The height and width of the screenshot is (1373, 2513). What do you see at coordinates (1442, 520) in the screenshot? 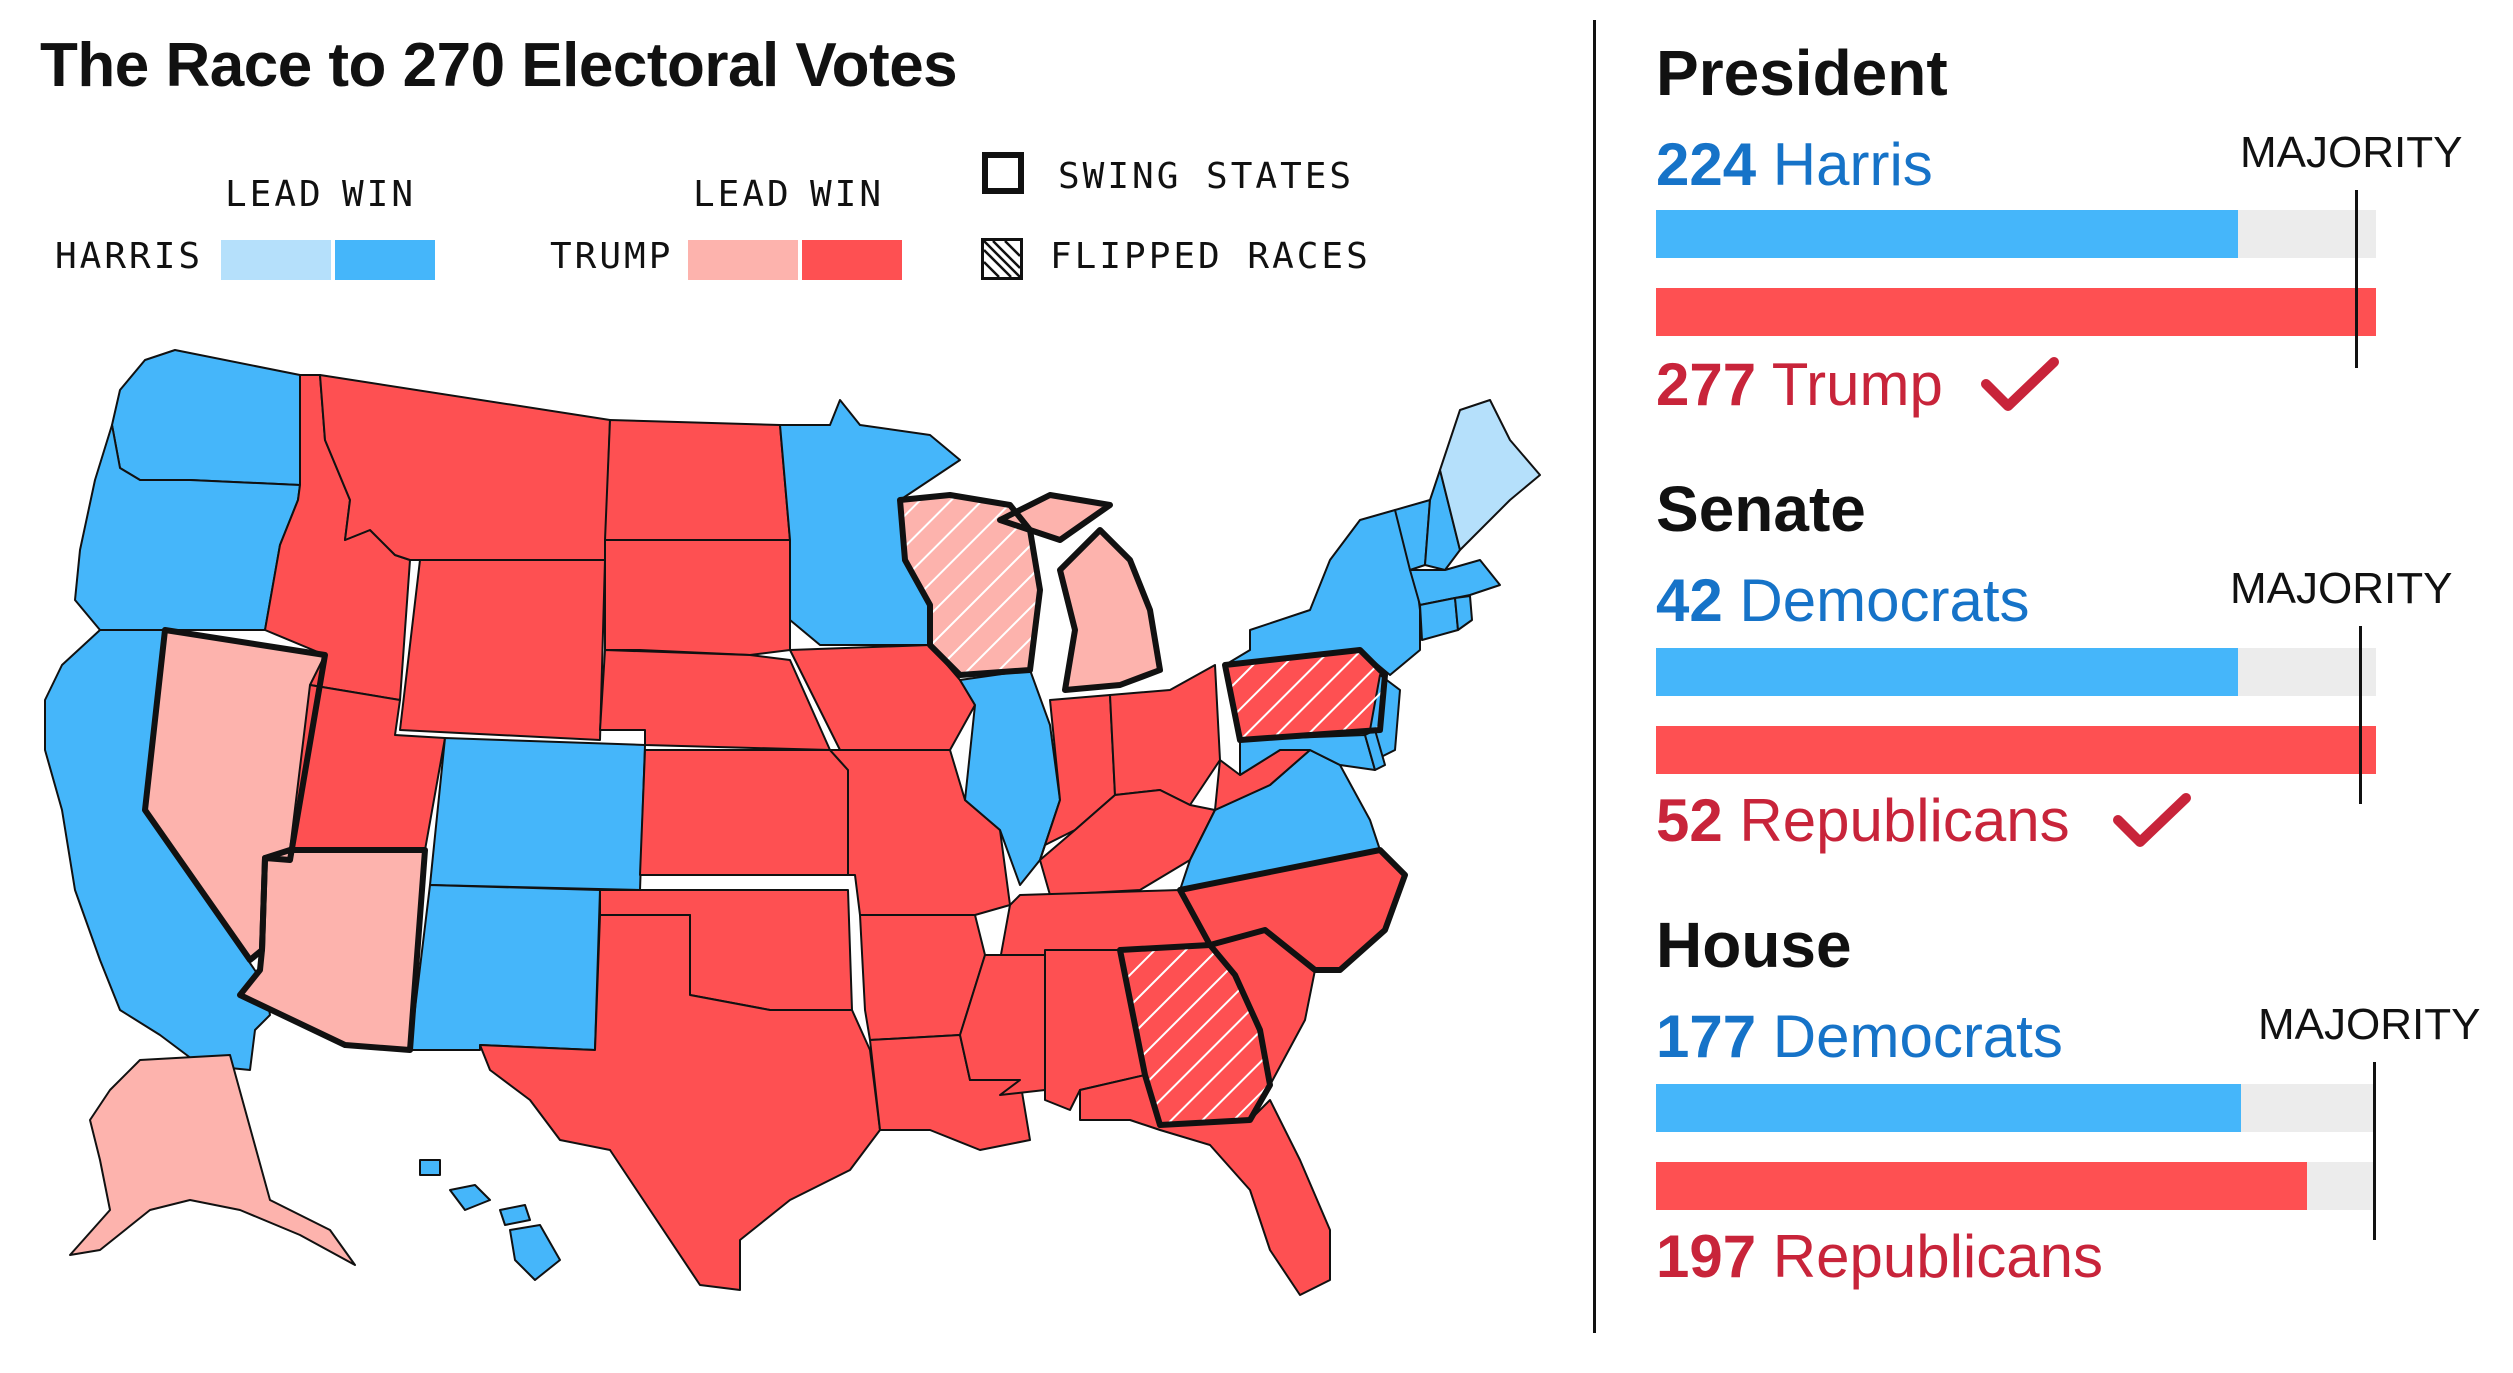
I see `state-nh` at bounding box center [1442, 520].